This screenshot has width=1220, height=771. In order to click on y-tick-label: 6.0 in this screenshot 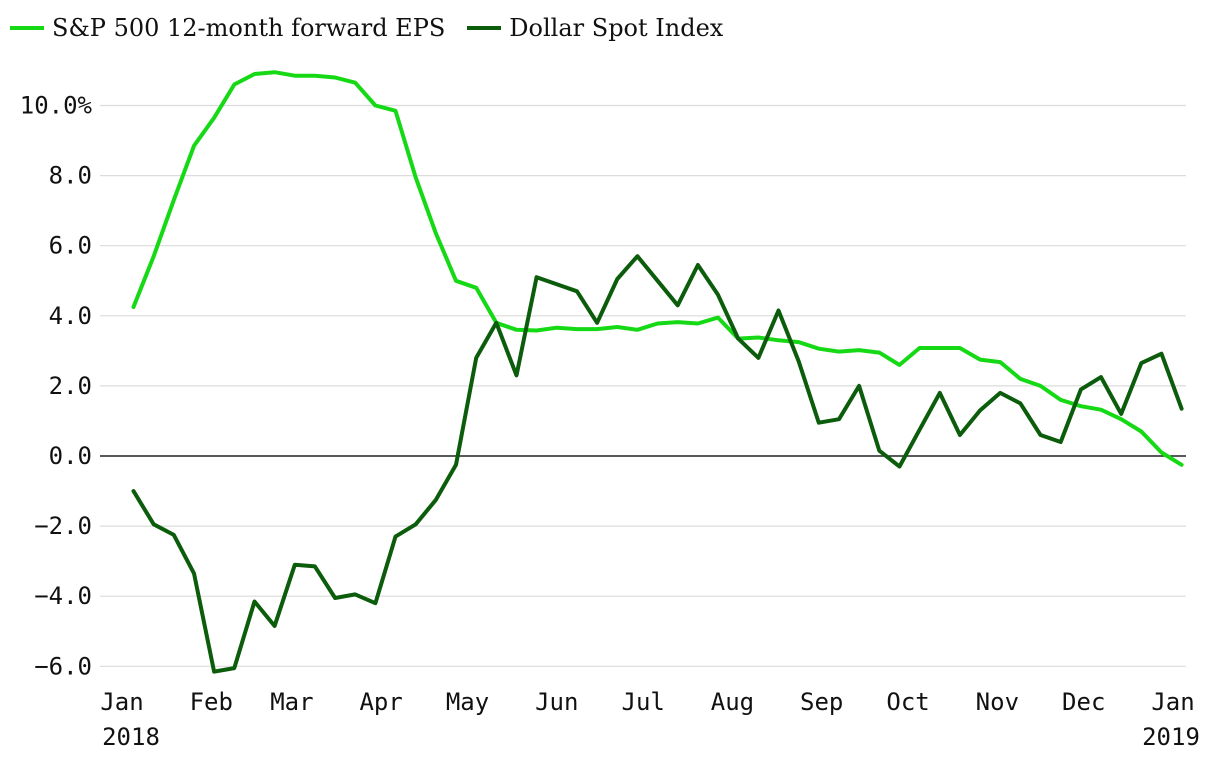, I will do `click(70, 246)`.